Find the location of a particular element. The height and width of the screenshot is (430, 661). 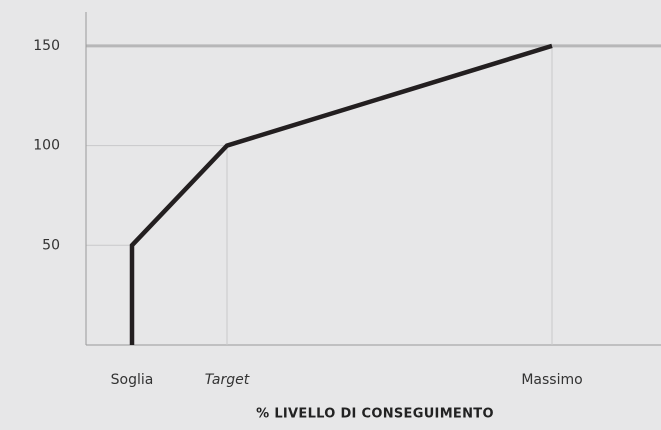

y-tick-label: 100 is located at coordinates (46, 146).